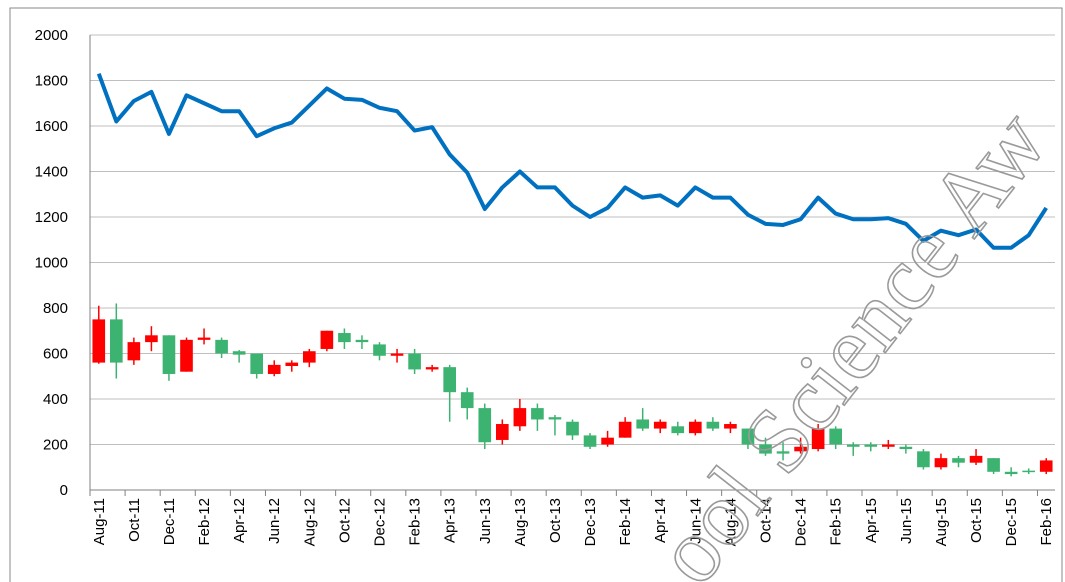  I want to click on x-tick-label: Dec-13, so click(590, 522).